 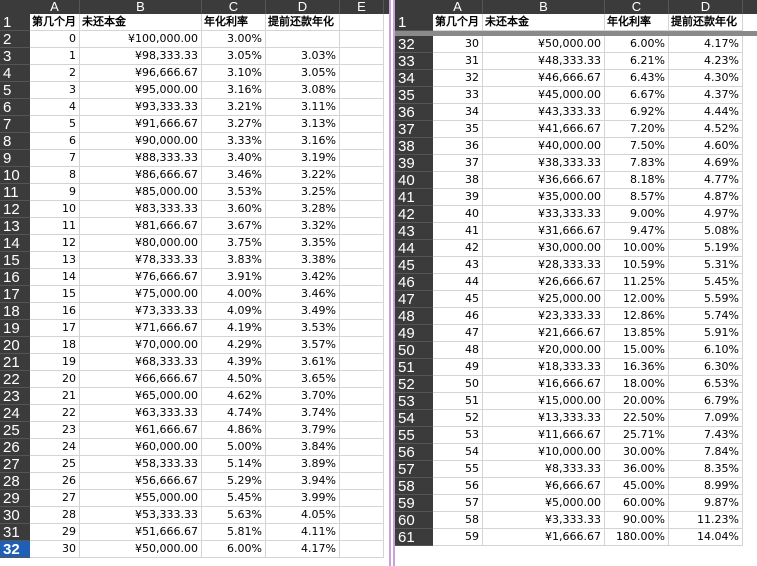 What do you see at coordinates (303, 294) in the screenshot?
I see `cell-d: 3.46%` at bounding box center [303, 294].